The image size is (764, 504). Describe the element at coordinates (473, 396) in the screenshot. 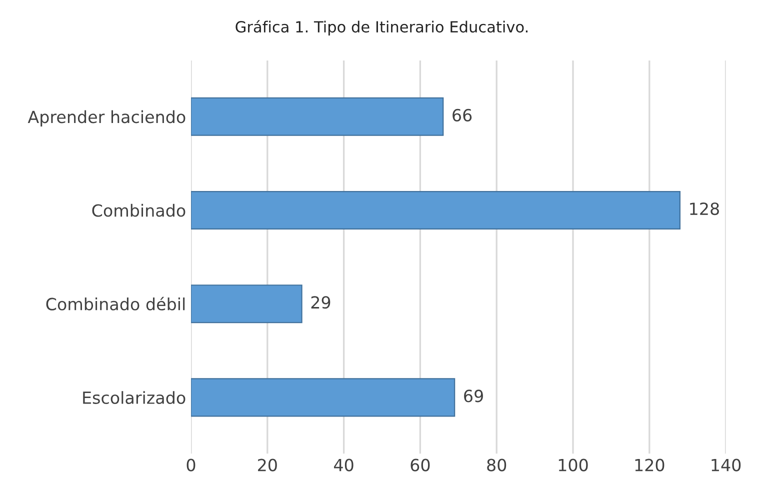

I see `data-label: 69` at that location.